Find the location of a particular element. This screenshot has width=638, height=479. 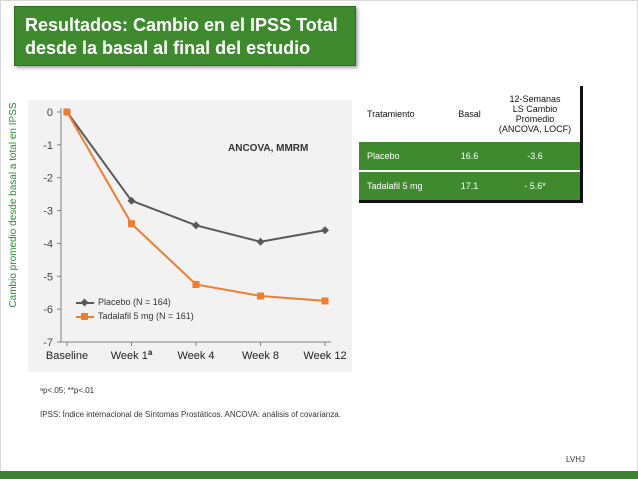

legend-square-marker is located at coordinates (84, 316).